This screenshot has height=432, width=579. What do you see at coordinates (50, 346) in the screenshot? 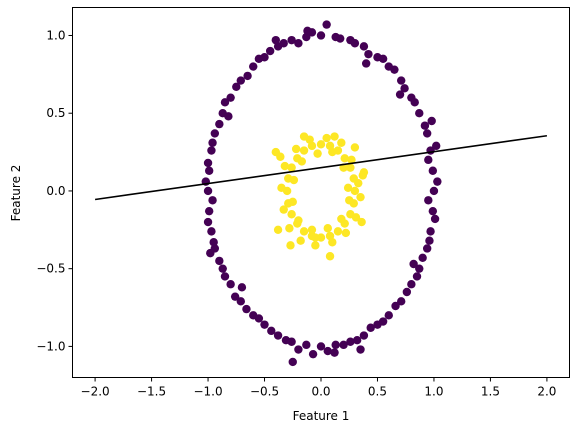
I see `y-tick-label: −1.0` at bounding box center [50, 346].